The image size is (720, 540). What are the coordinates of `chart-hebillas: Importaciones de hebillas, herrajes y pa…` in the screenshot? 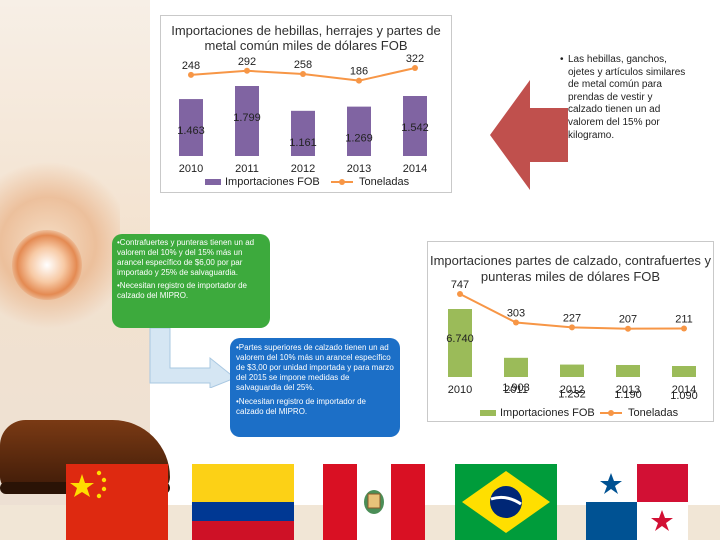 It's located at (306, 104).